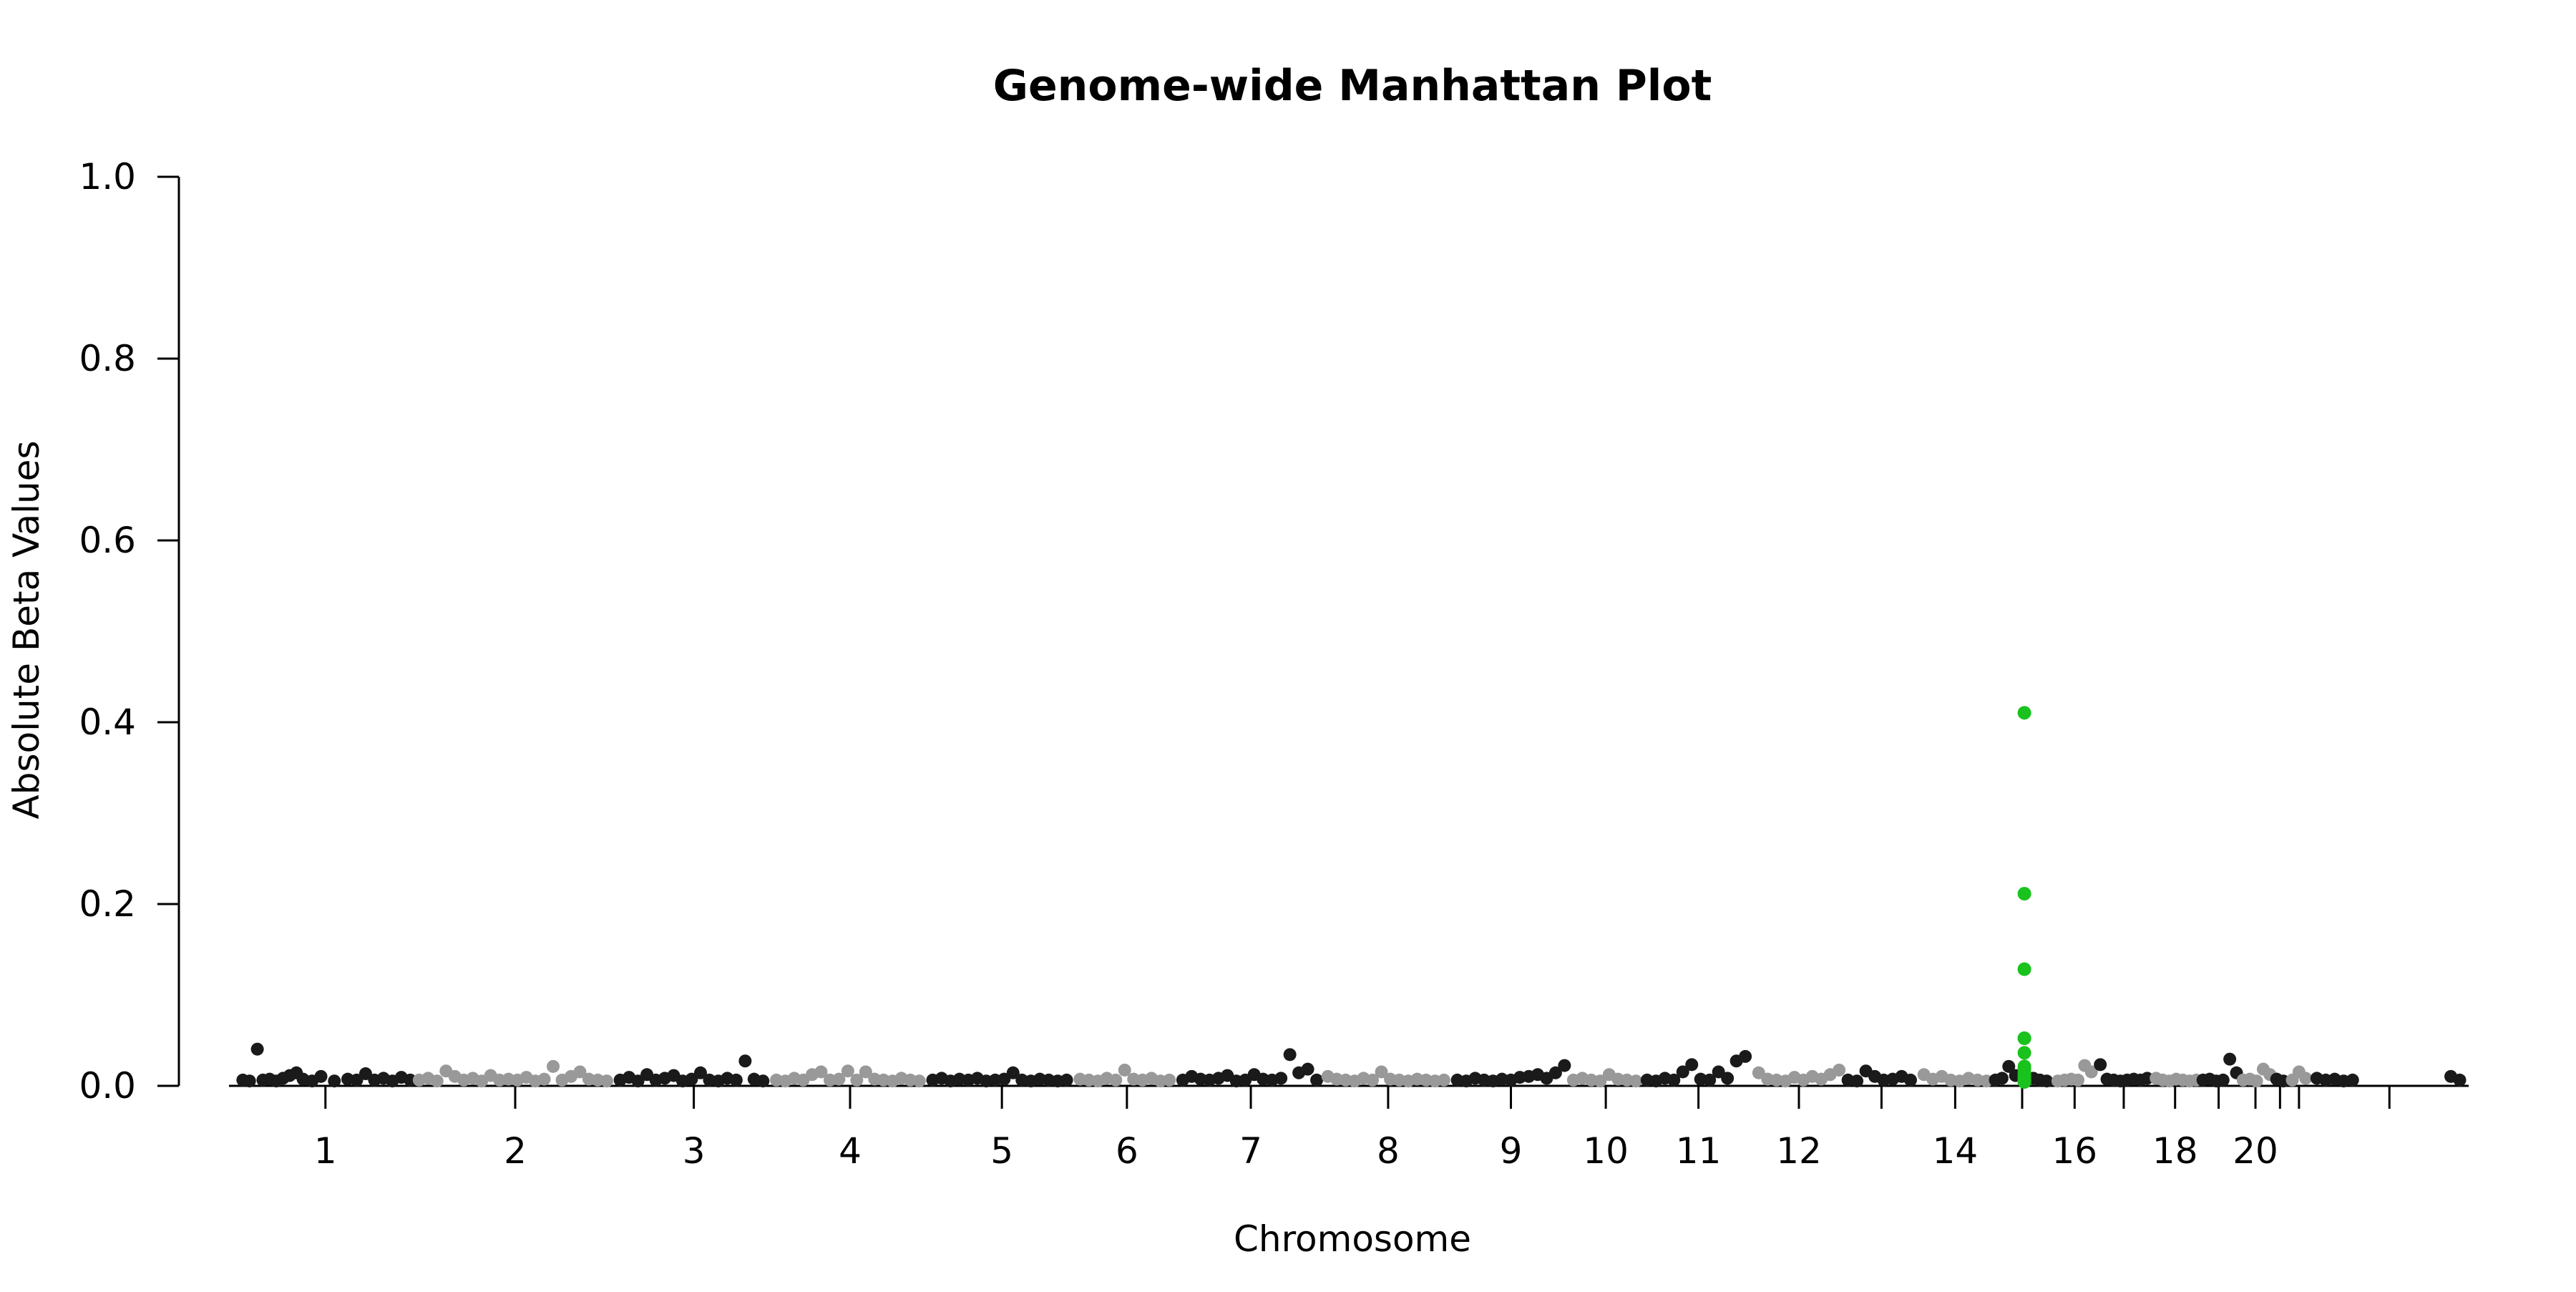 Image resolution: width=2576 pixels, height=1292 pixels. What do you see at coordinates (325, 1151) in the screenshot?
I see `x-tick-label: 1` at bounding box center [325, 1151].